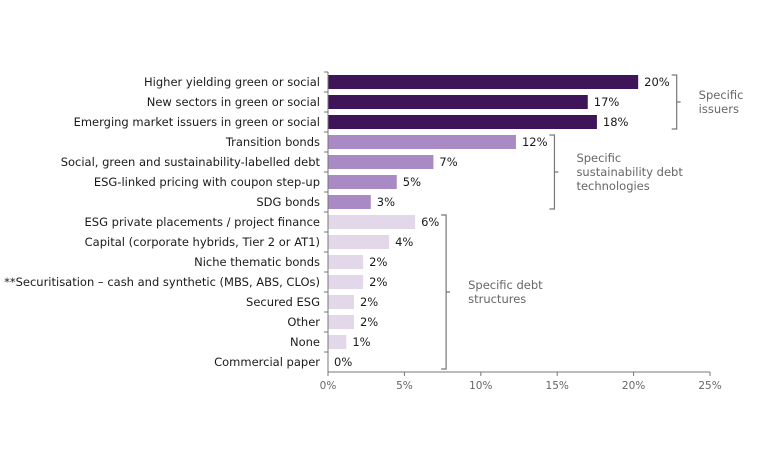 This screenshot has width=768, height=471. What do you see at coordinates (404, 242) in the screenshot?
I see `value-label: 4%` at bounding box center [404, 242].